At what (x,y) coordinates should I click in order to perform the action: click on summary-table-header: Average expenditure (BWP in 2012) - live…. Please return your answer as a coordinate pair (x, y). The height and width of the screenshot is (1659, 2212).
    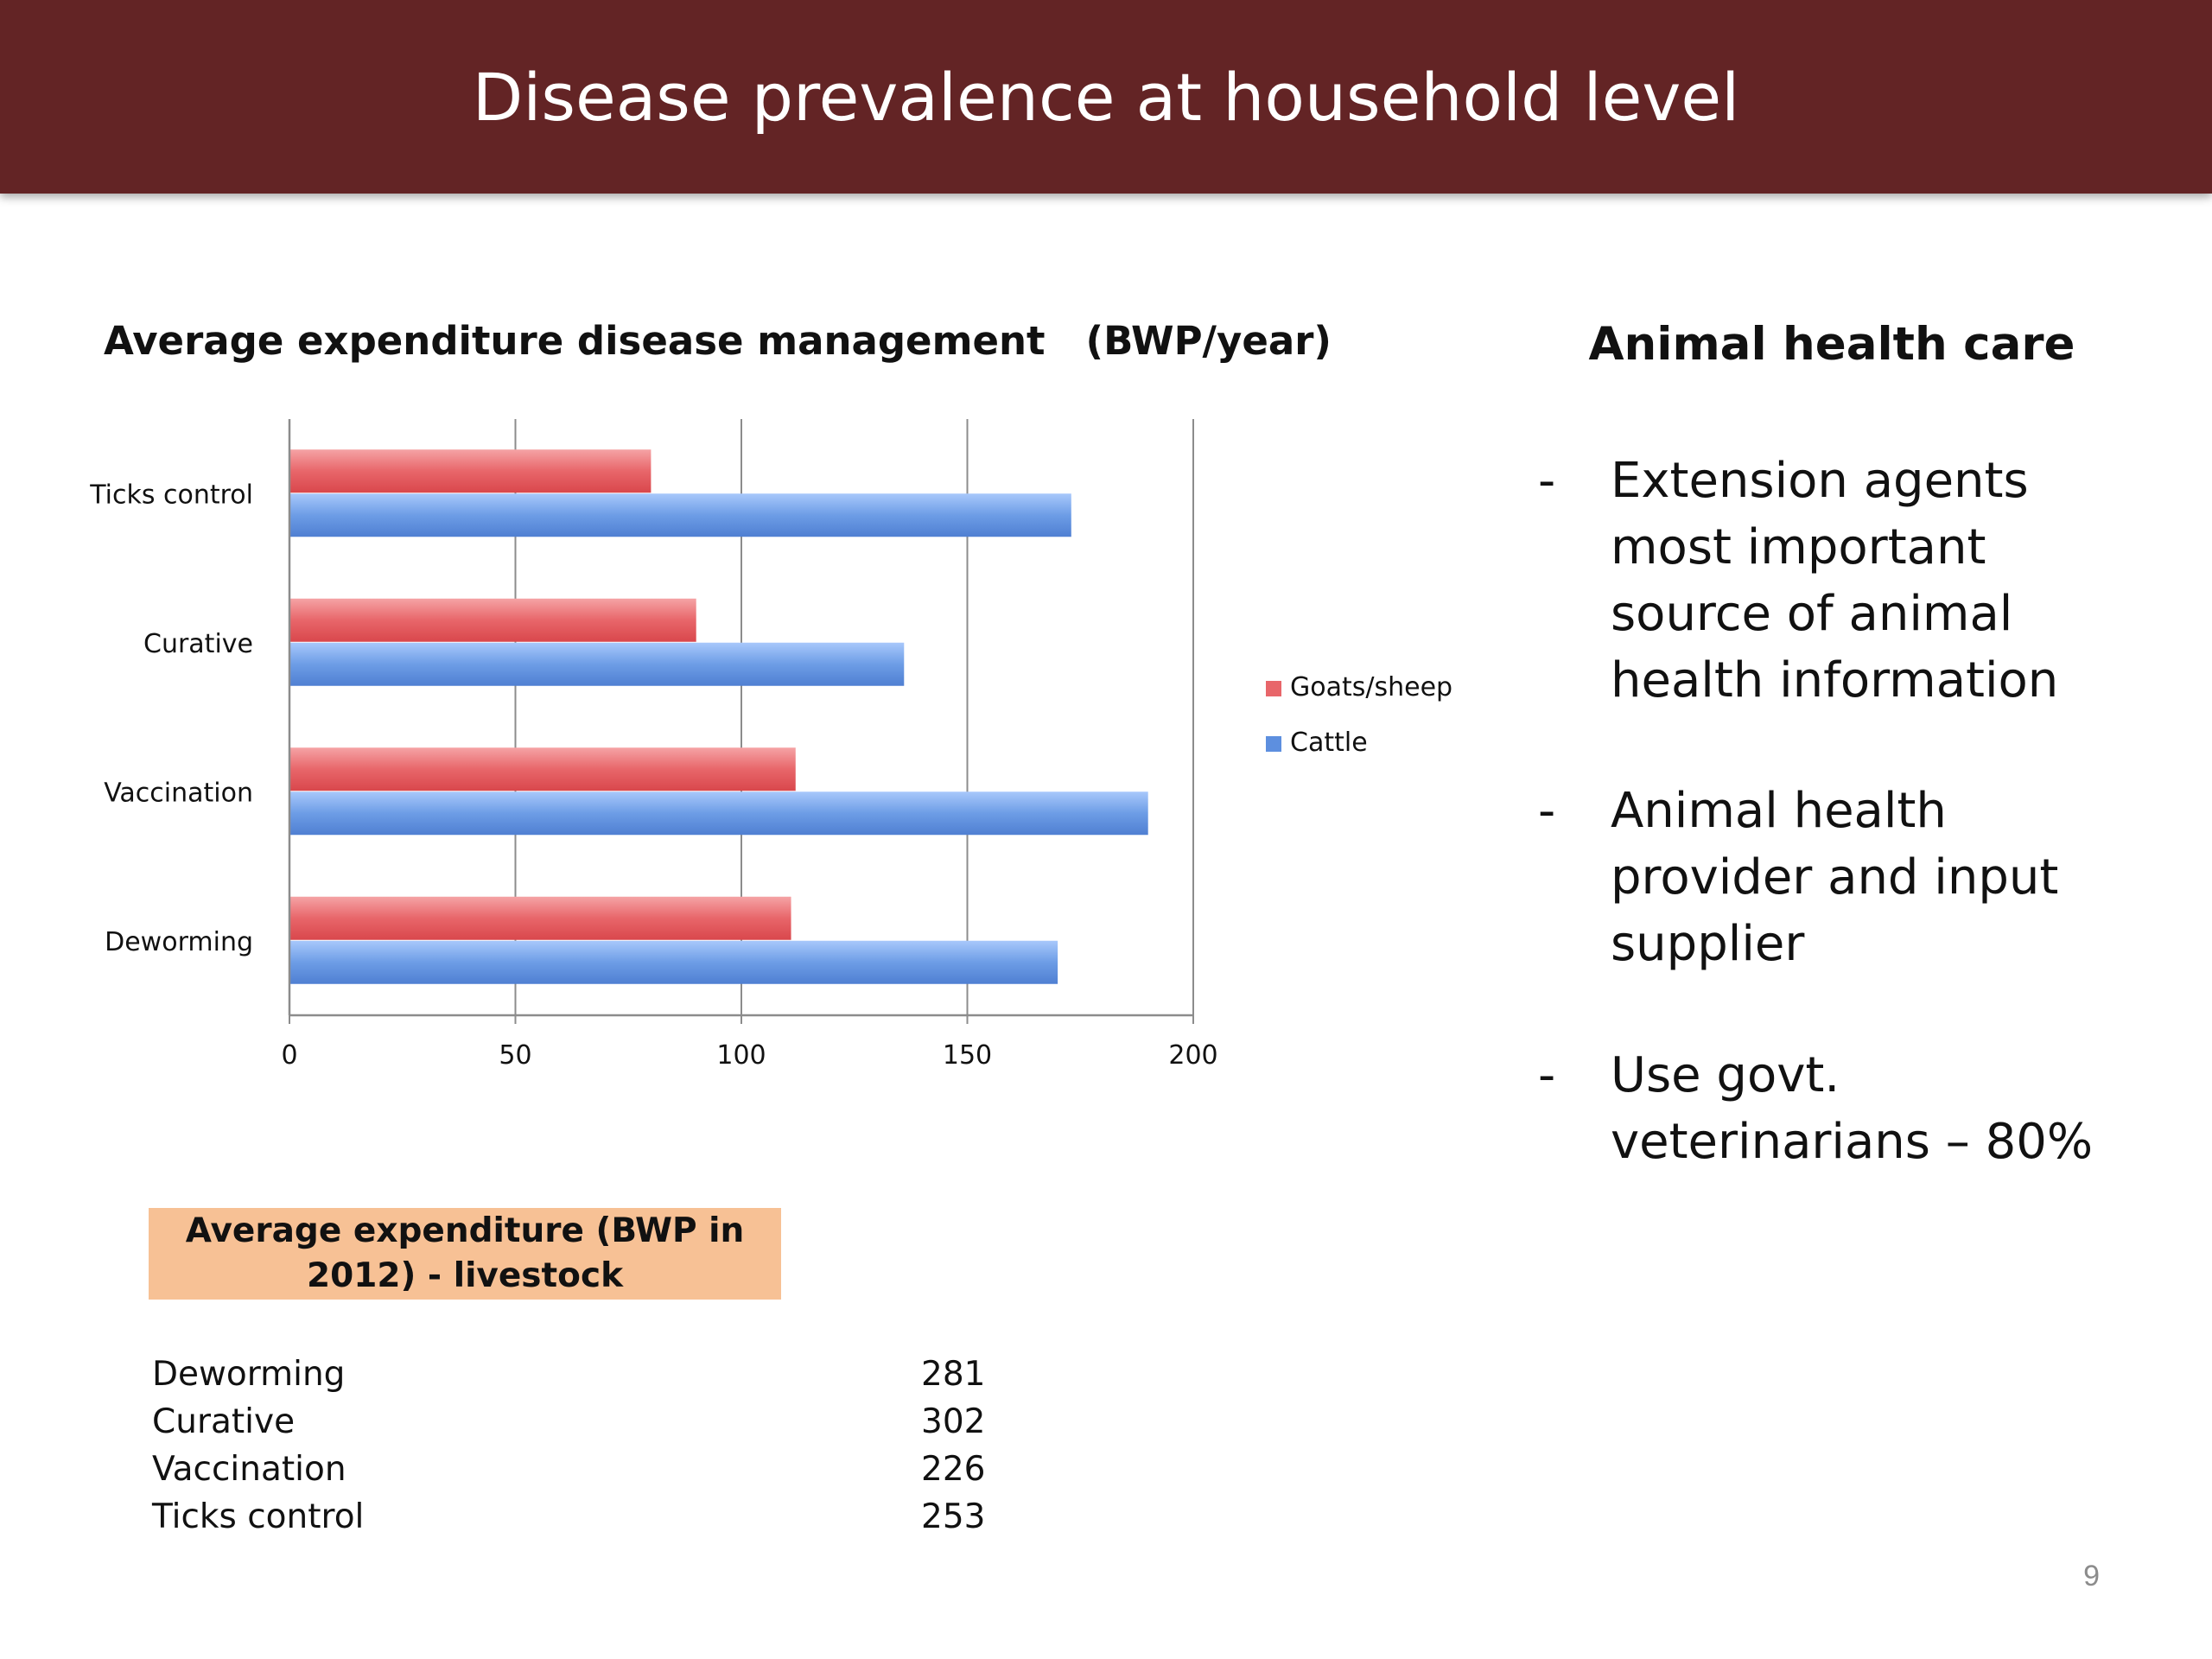
    Looking at the image, I should click on (465, 1254).